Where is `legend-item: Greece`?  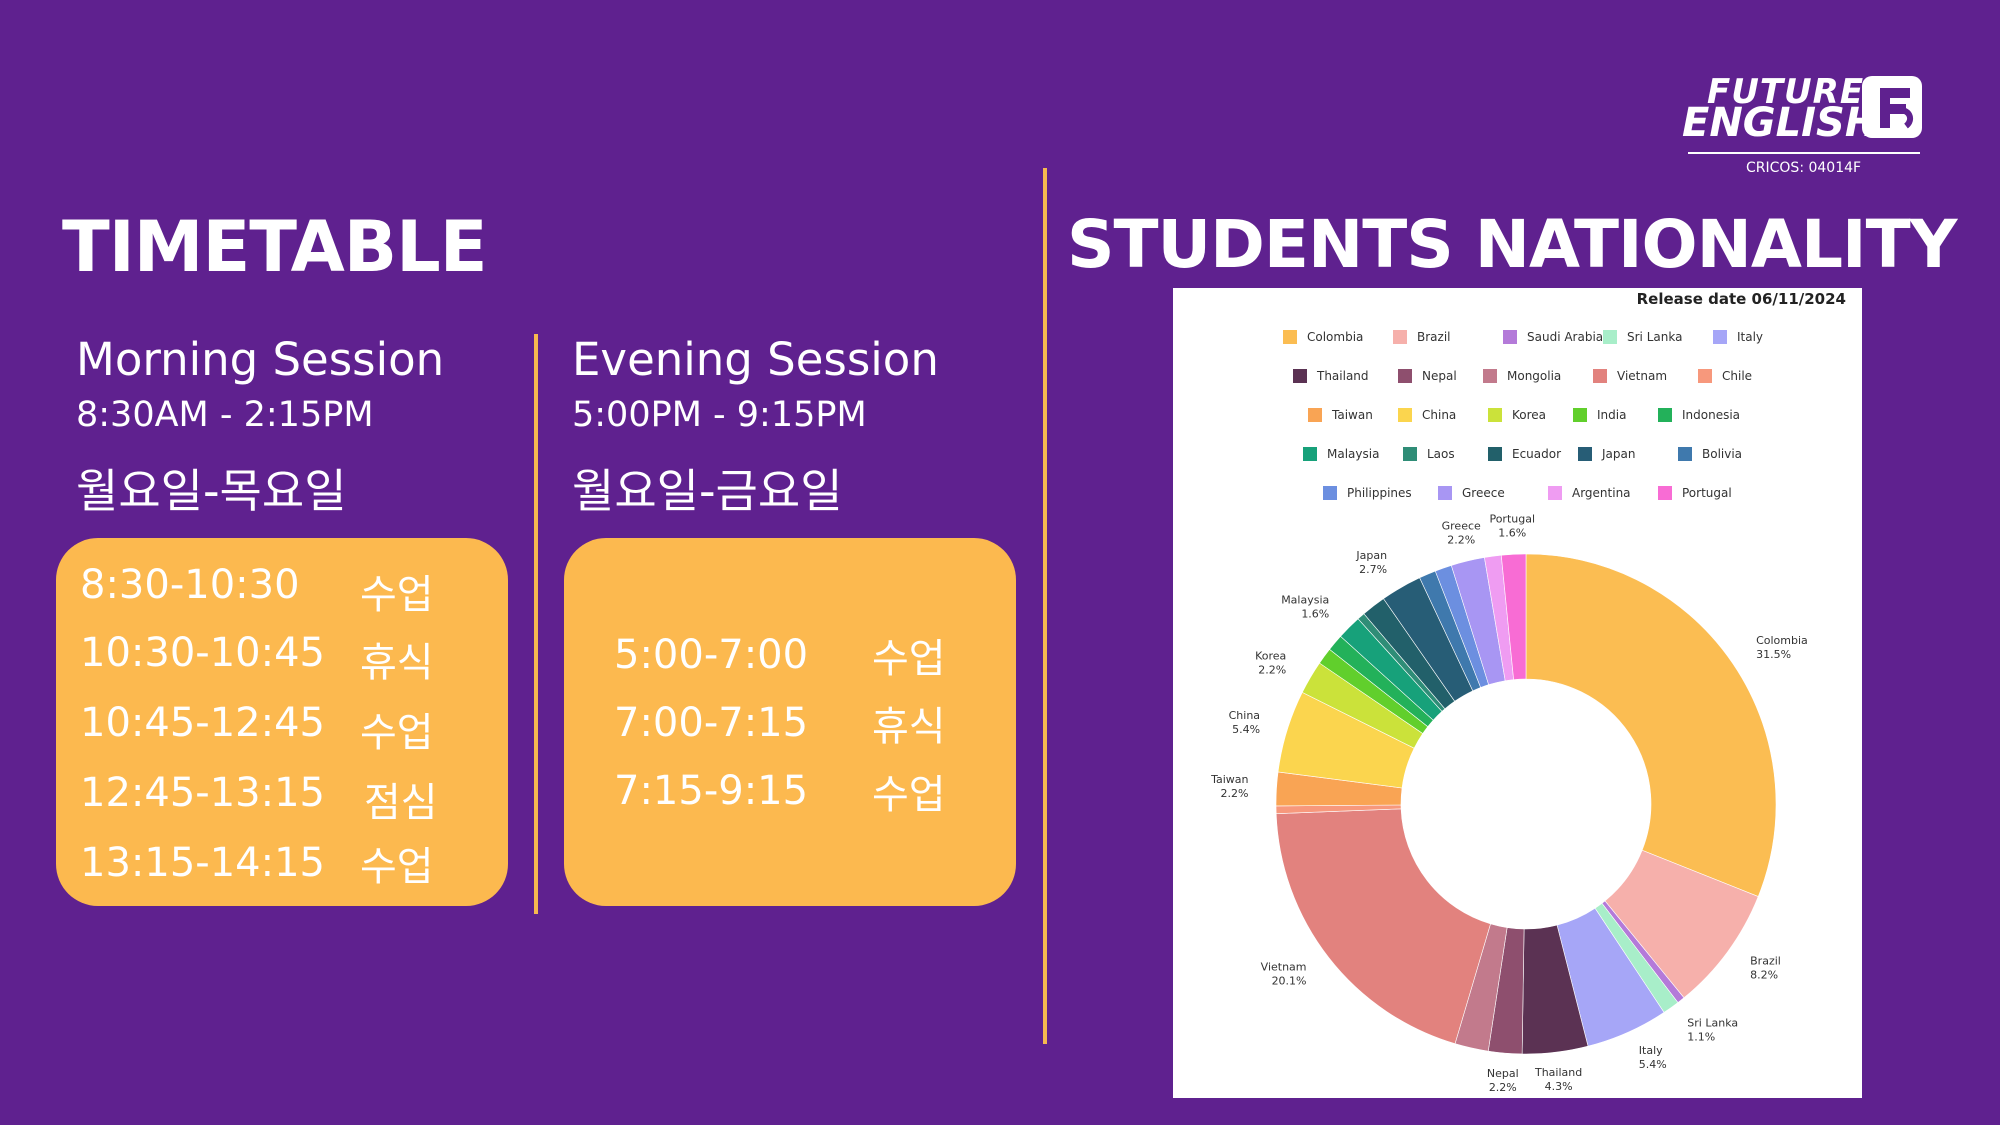 legend-item: Greece is located at coordinates (1471, 493).